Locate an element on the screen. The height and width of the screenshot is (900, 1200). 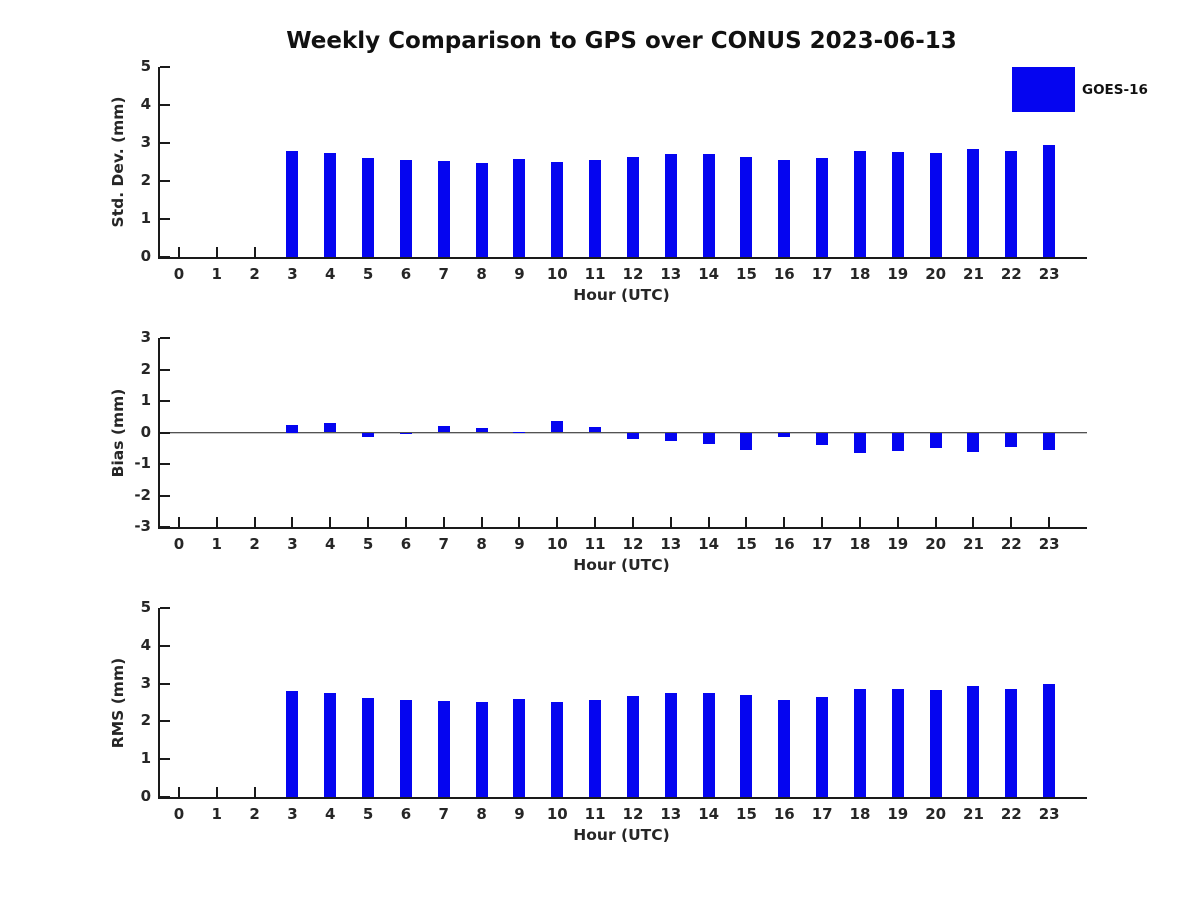
bias-x-axis-label: Hour (UTC) is located at coordinates (621, 565).